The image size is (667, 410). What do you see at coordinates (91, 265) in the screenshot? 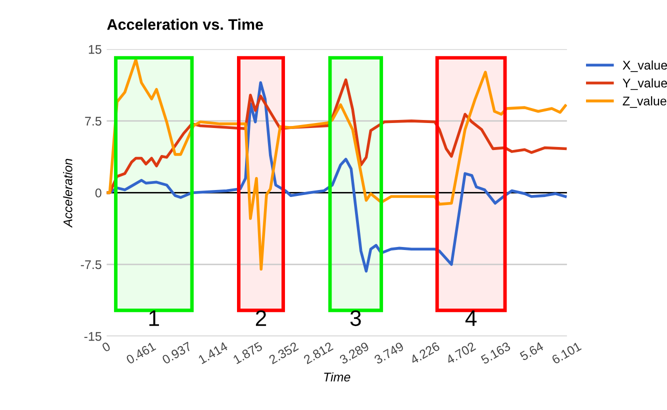
I see `y-tick-label: -7.5` at bounding box center [91, 265].